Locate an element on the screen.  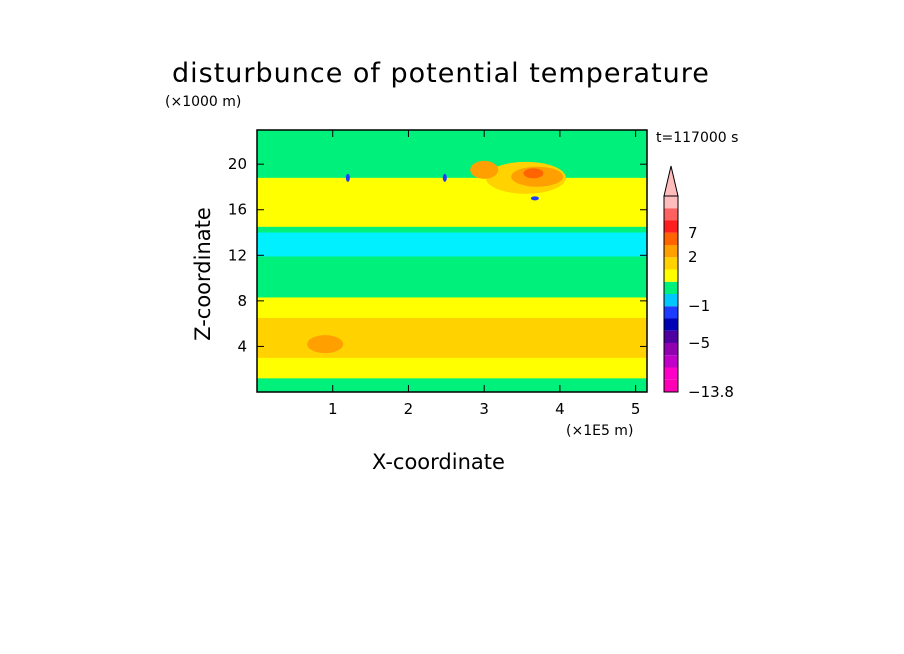
colorbar-label: −5 is located at coordinates (699, 343).